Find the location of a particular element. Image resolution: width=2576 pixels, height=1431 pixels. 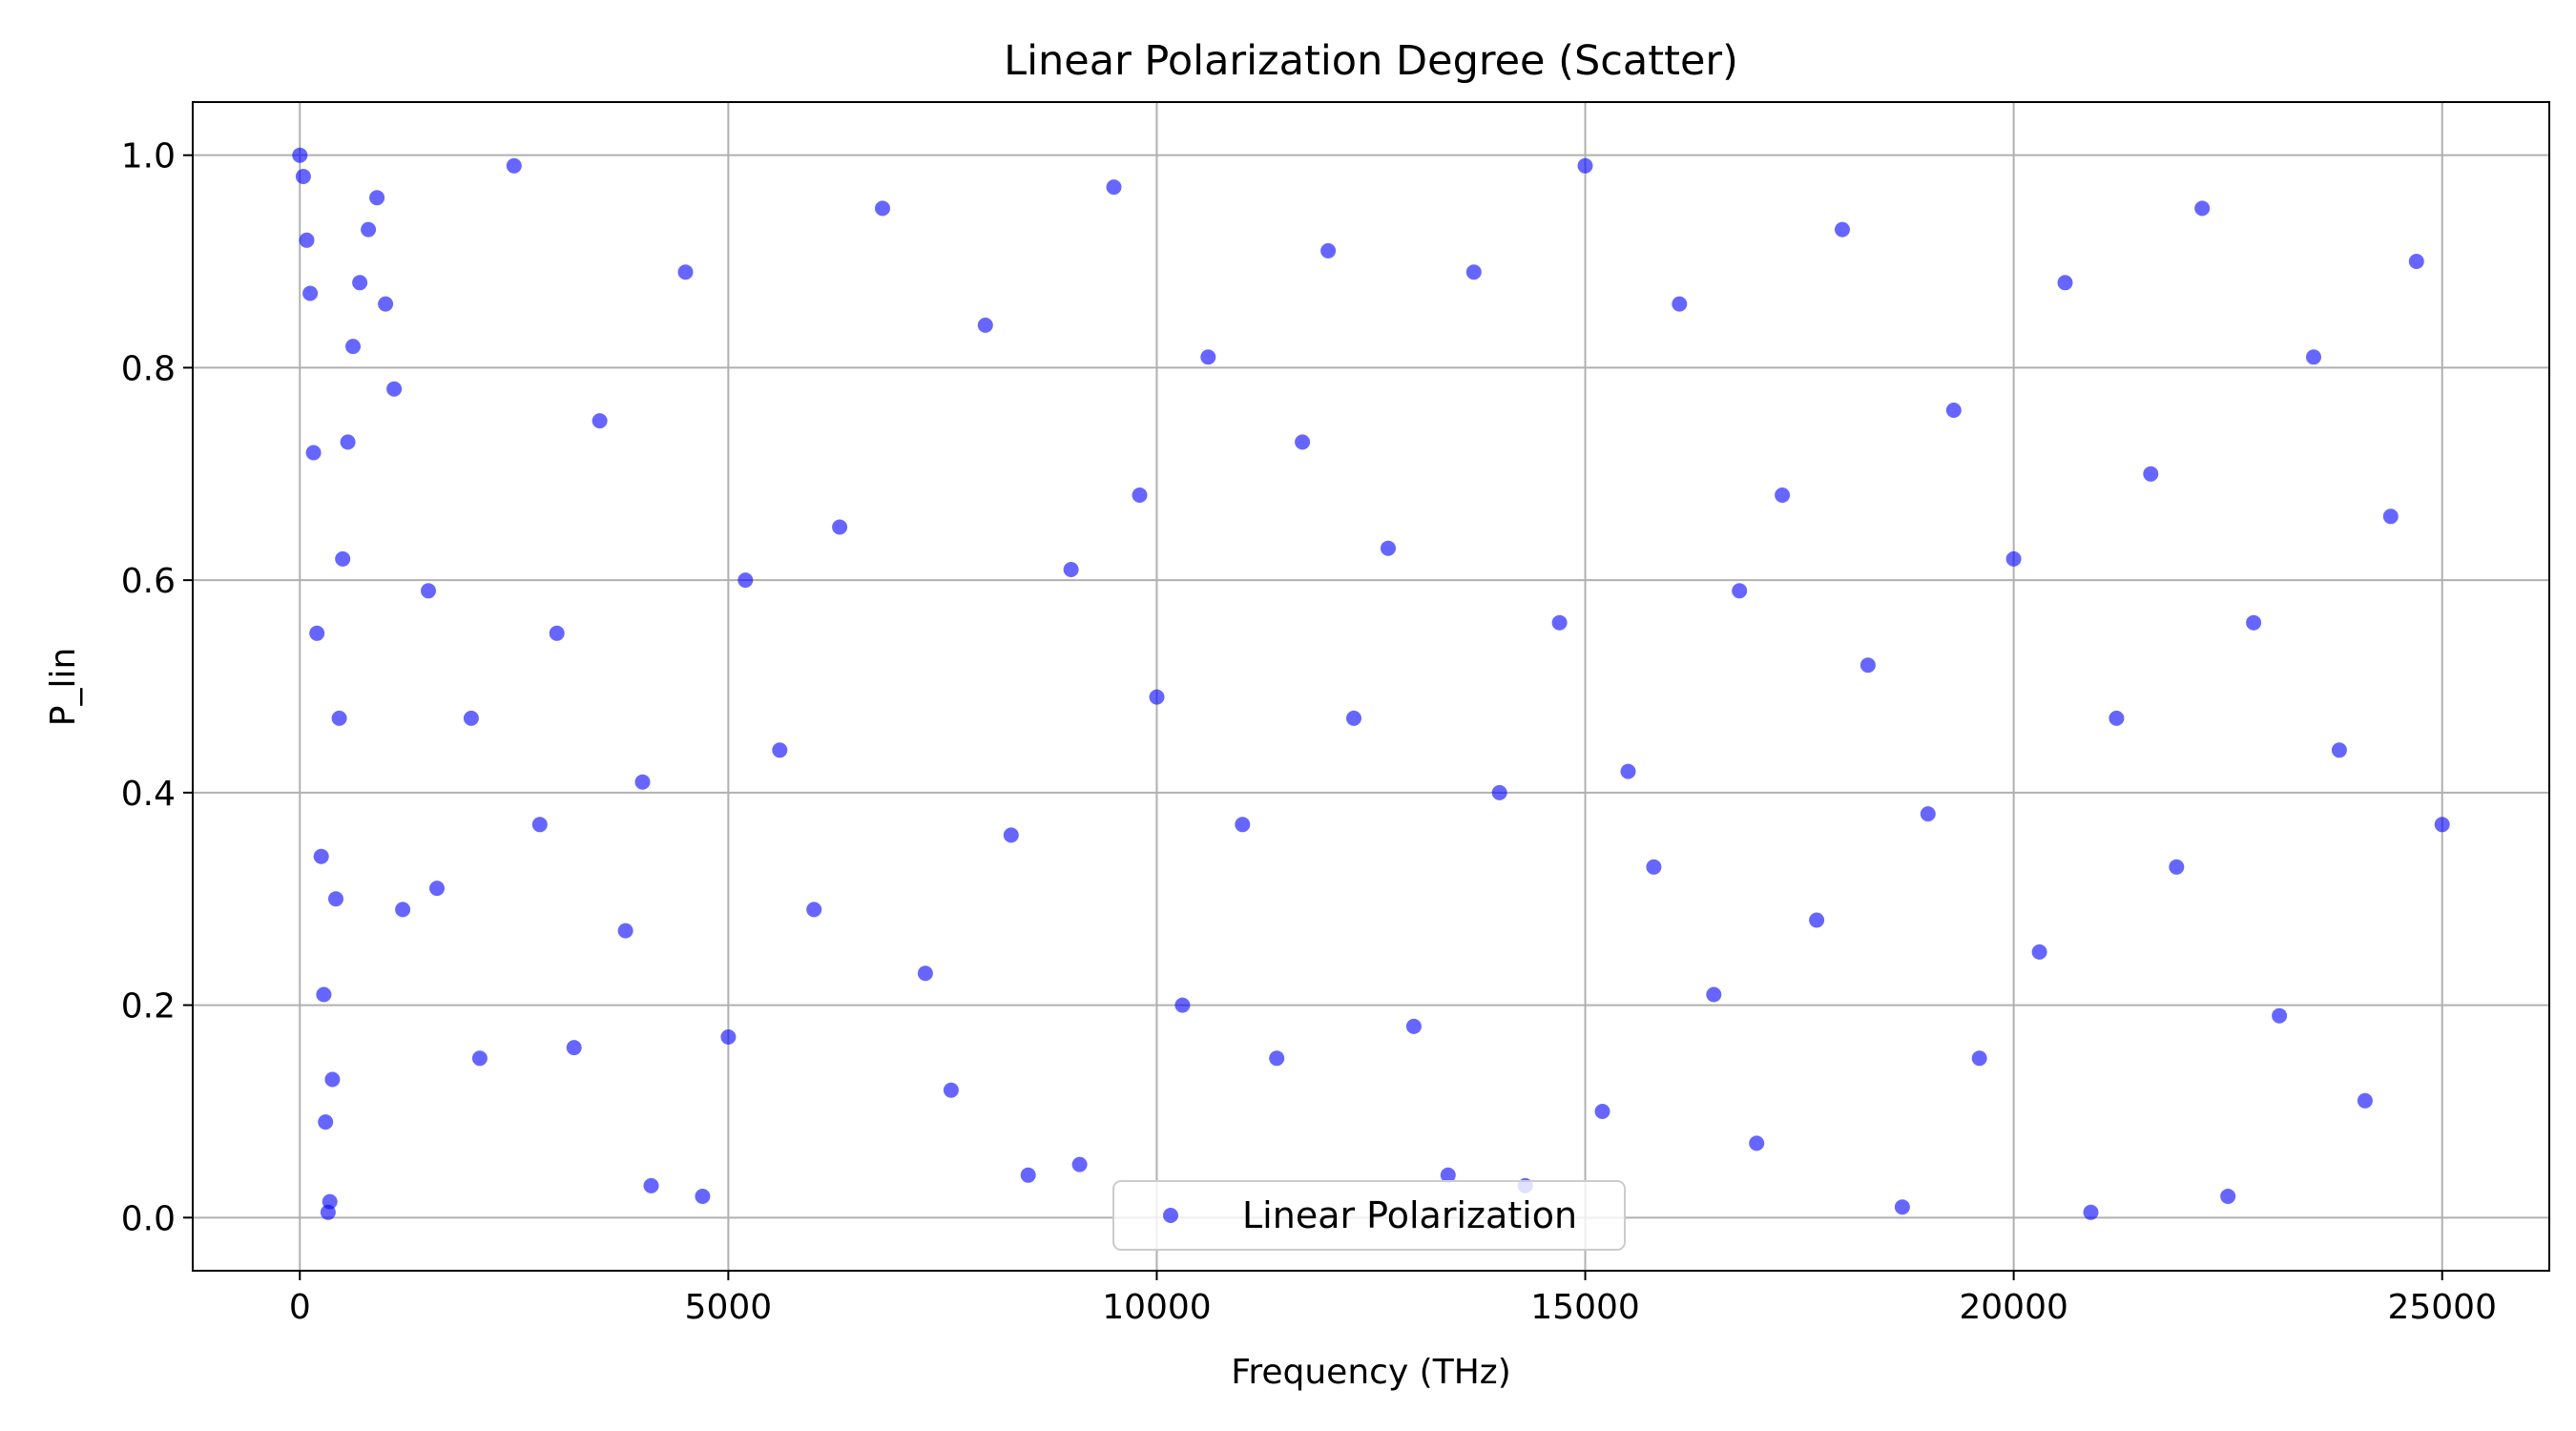

y-tick-label: 0.6 is located at coordinates (148, 581).